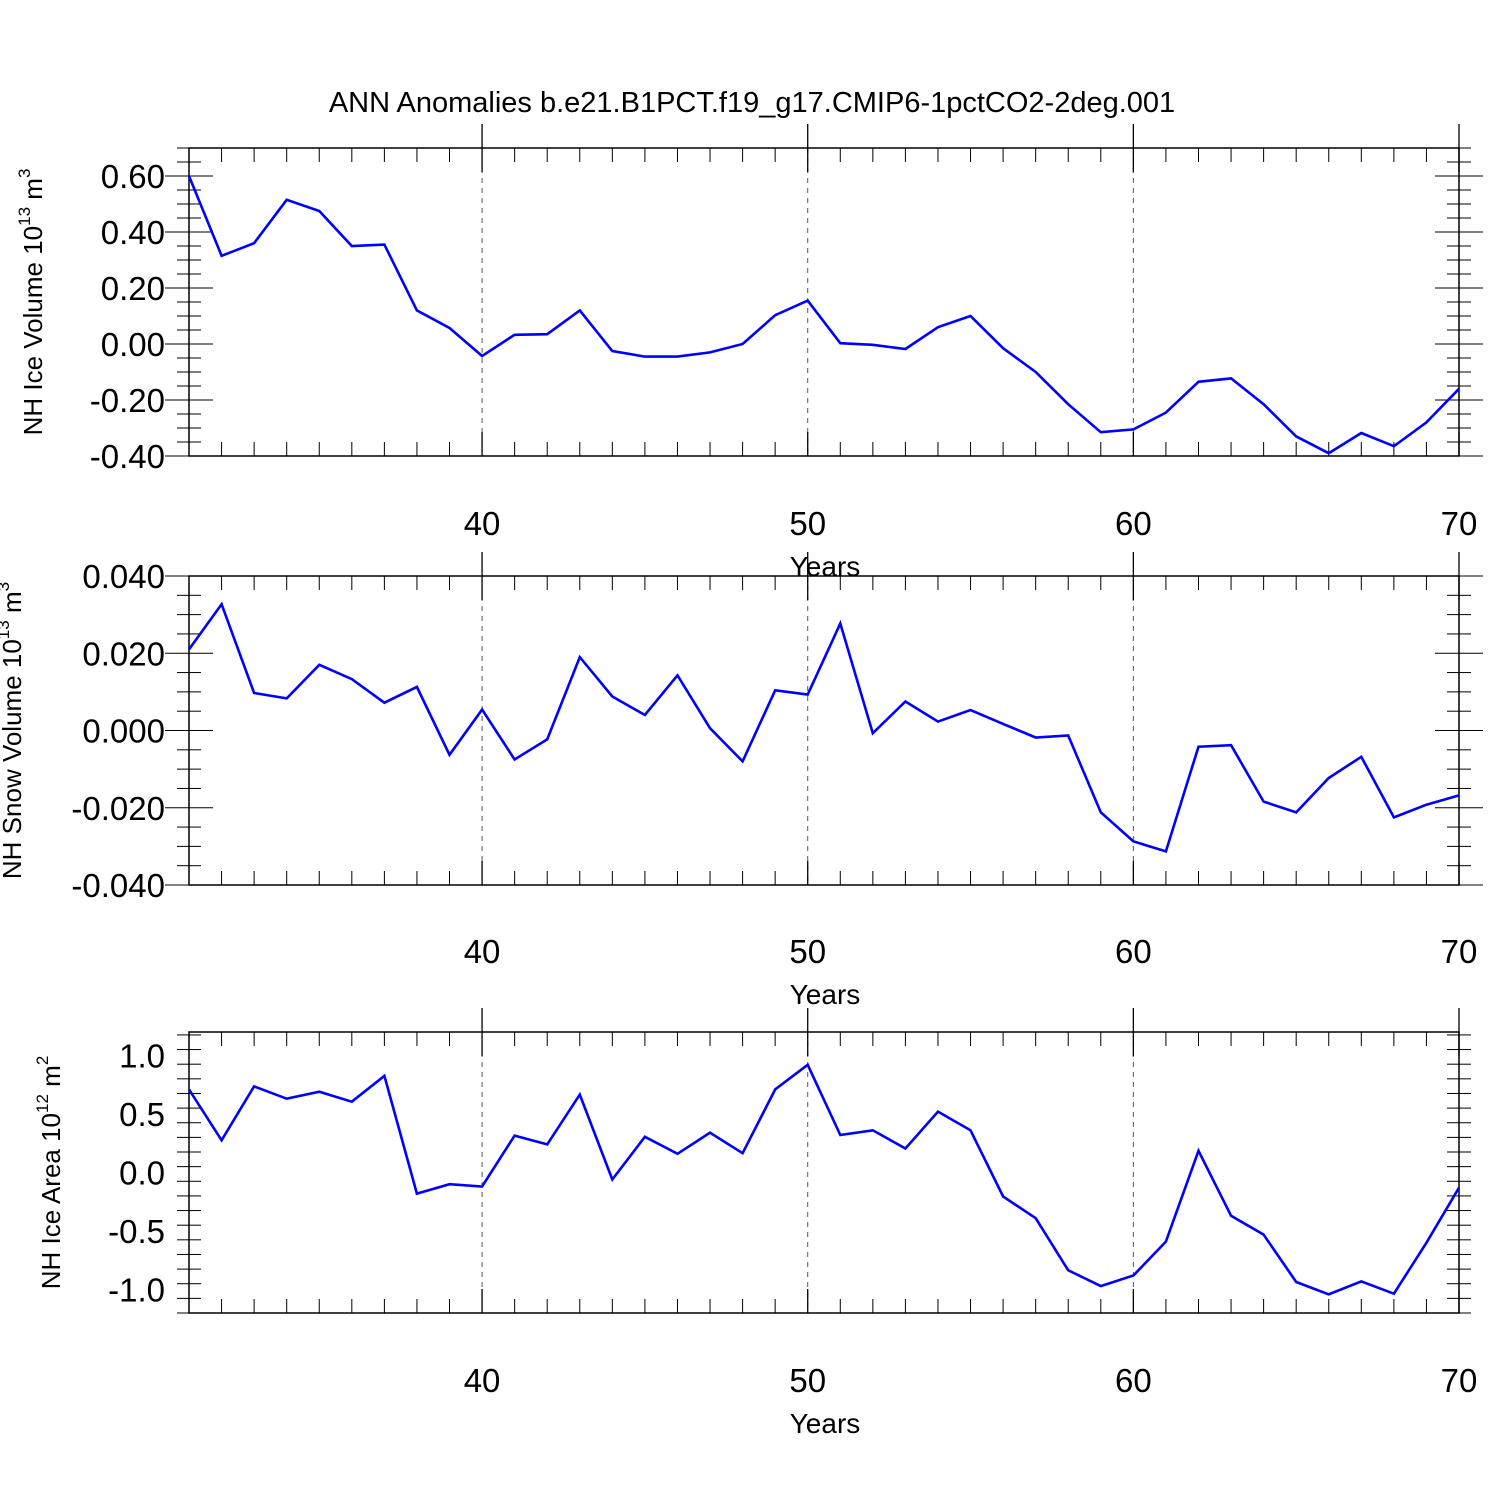 Image resolution: width=1500 pixels, height=1500 pixels. What do you see at coordinates (127, 400) in the screenshot?
I see `y-tick-label: -0.20` at bounding box center [127, 400].